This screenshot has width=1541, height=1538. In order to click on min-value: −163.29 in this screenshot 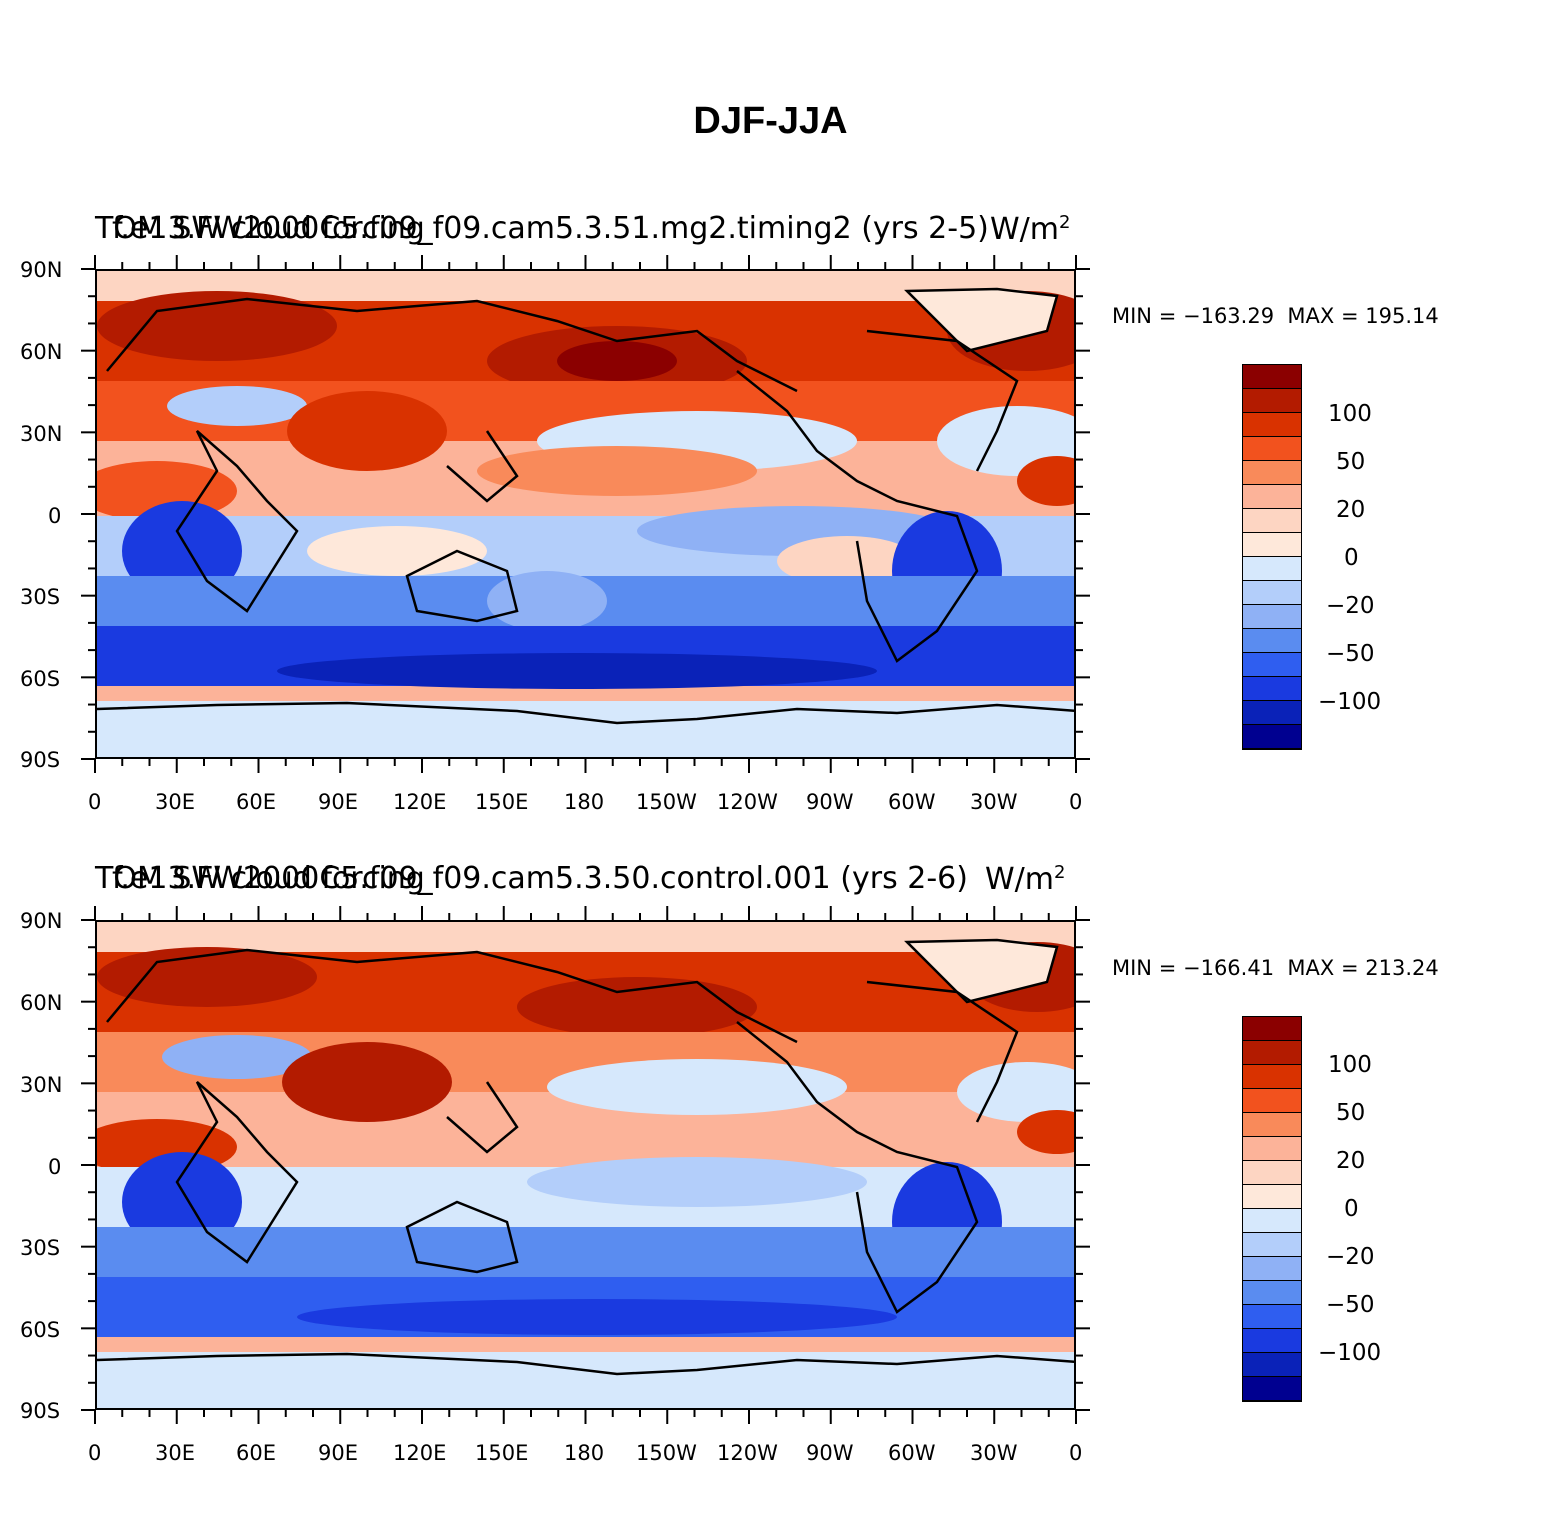, I will do `click(1228, 316)`.